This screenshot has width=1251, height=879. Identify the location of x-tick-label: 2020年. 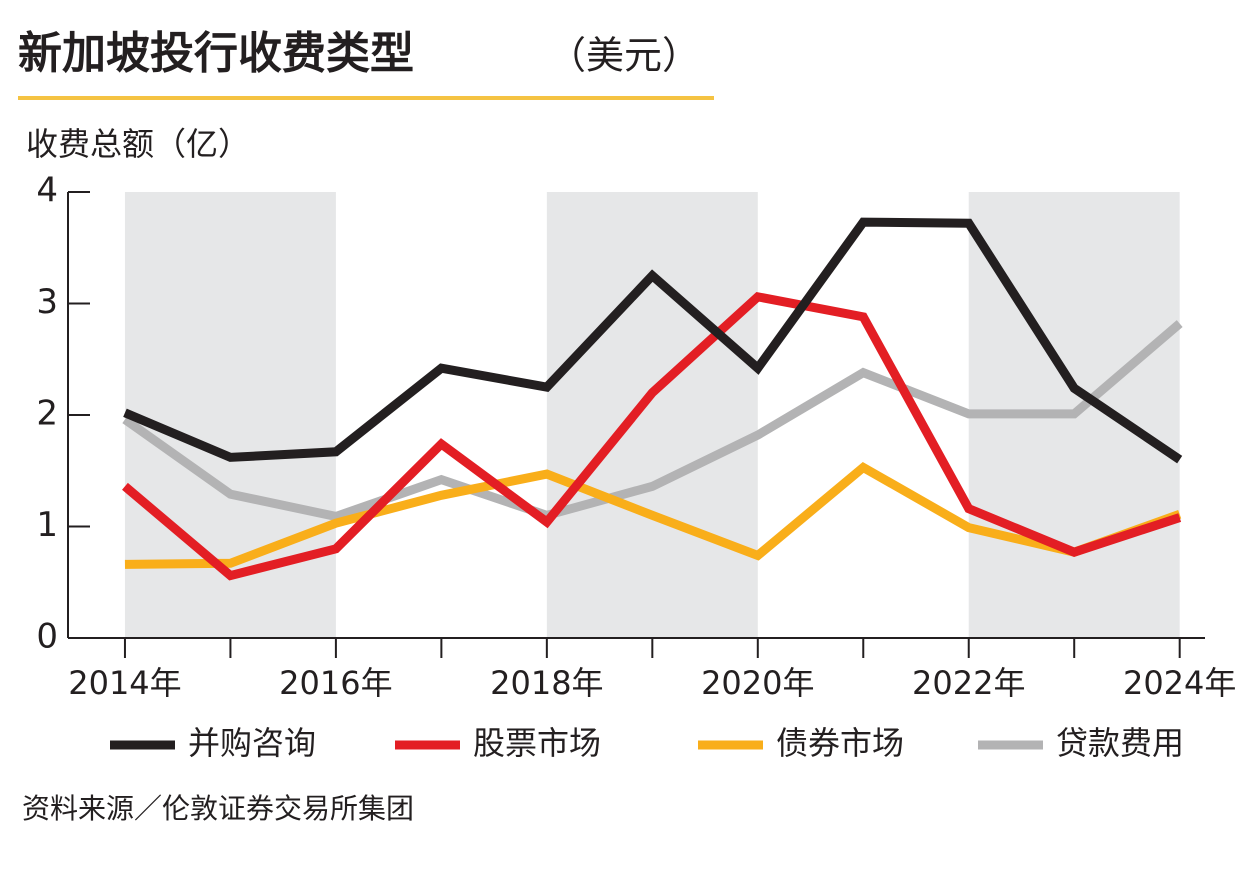
(757, 683).